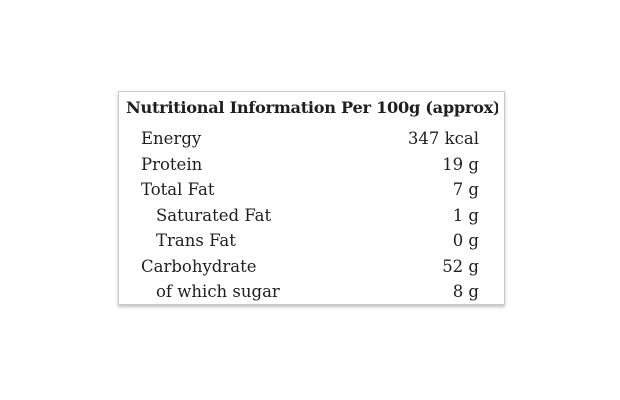 Image resolution: width=620 pixels, height=400 pixels. Describe the element at coordinates (311, 292) in the screenshot. I see `table-row-sugar: of which sugar 8 g` at that location.